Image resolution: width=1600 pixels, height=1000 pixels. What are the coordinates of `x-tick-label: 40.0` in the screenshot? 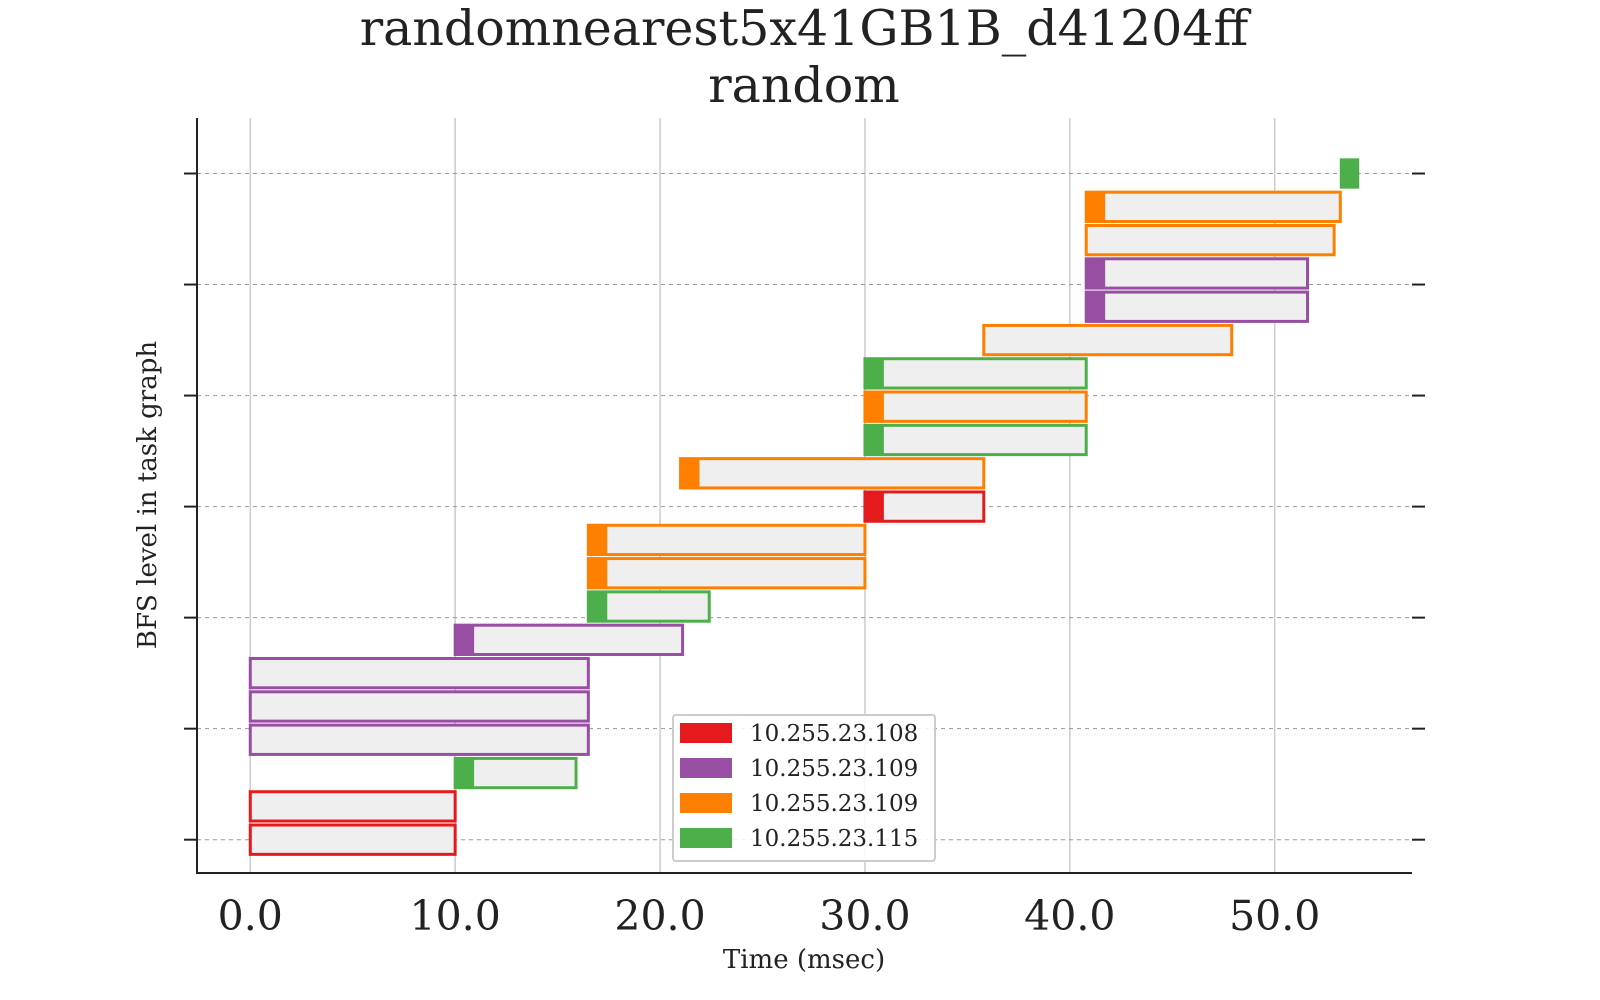 It's located at (1069, 916).